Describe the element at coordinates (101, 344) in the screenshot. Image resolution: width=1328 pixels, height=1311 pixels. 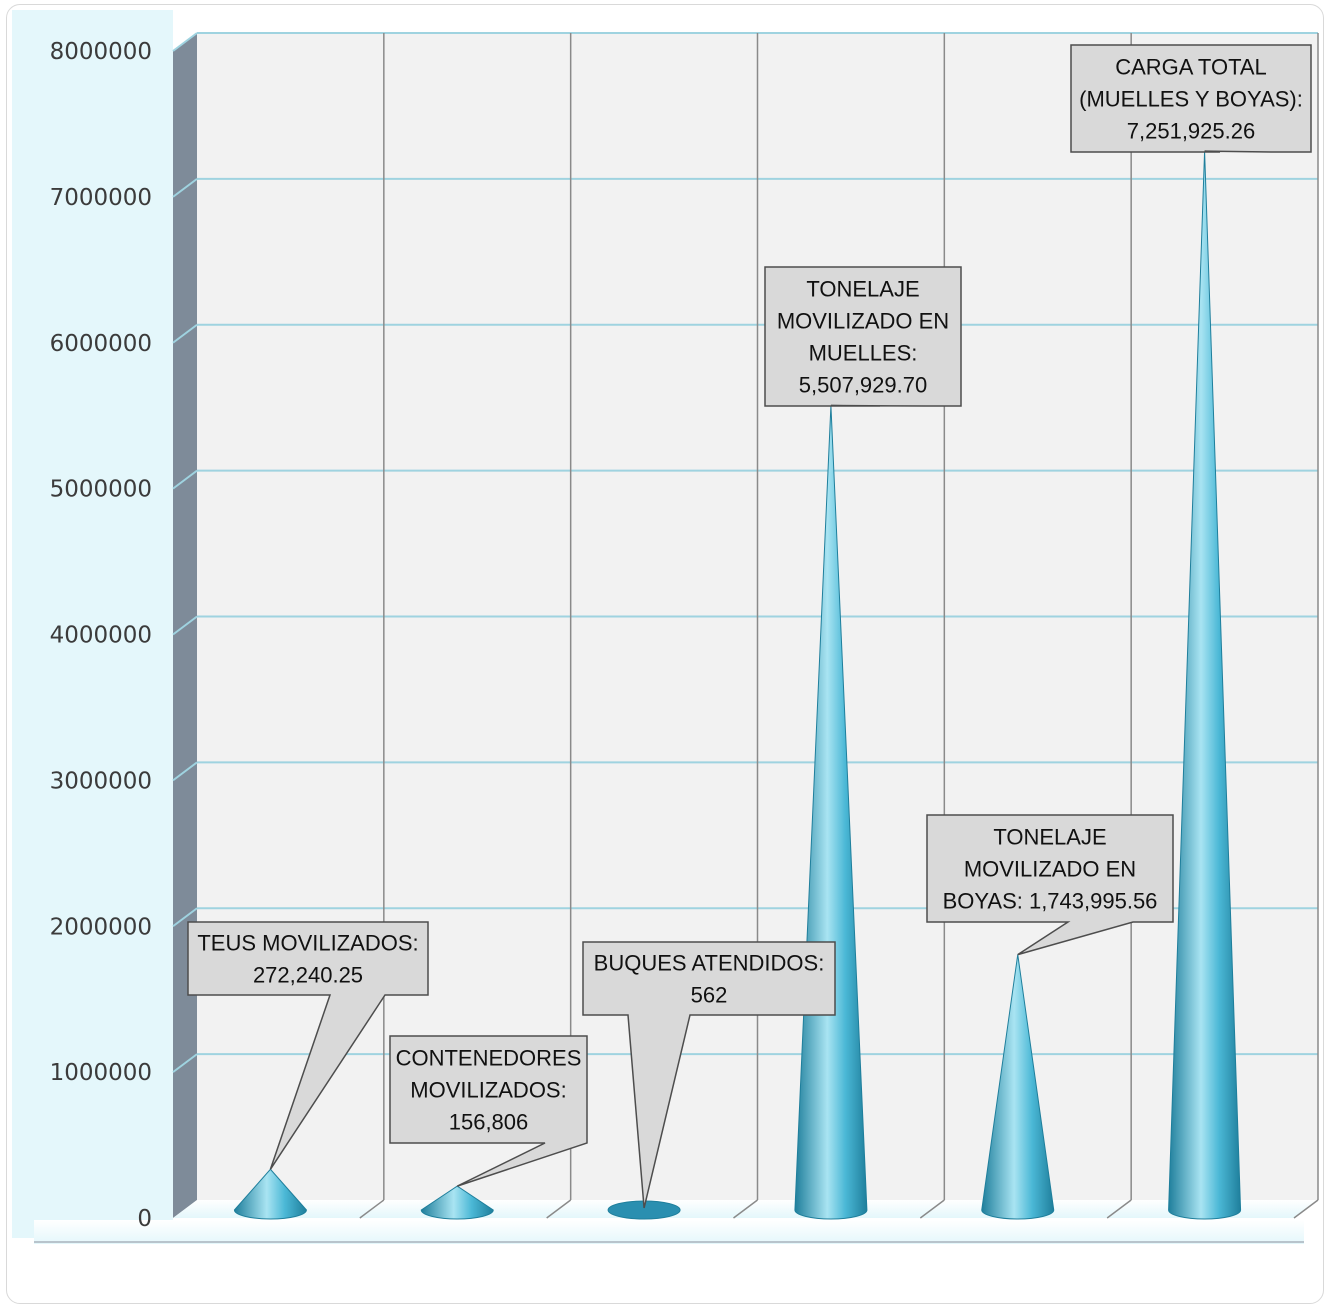
I see `y-tick-label: 6000000` at that location.